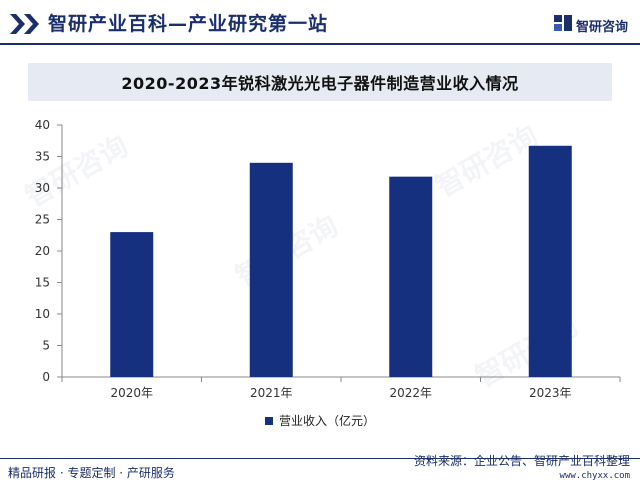 This screenshot has height=491, width=640. I want to click on footer-services: 精品研报 · 专题定制 · 产研服务, so click(91, 473).